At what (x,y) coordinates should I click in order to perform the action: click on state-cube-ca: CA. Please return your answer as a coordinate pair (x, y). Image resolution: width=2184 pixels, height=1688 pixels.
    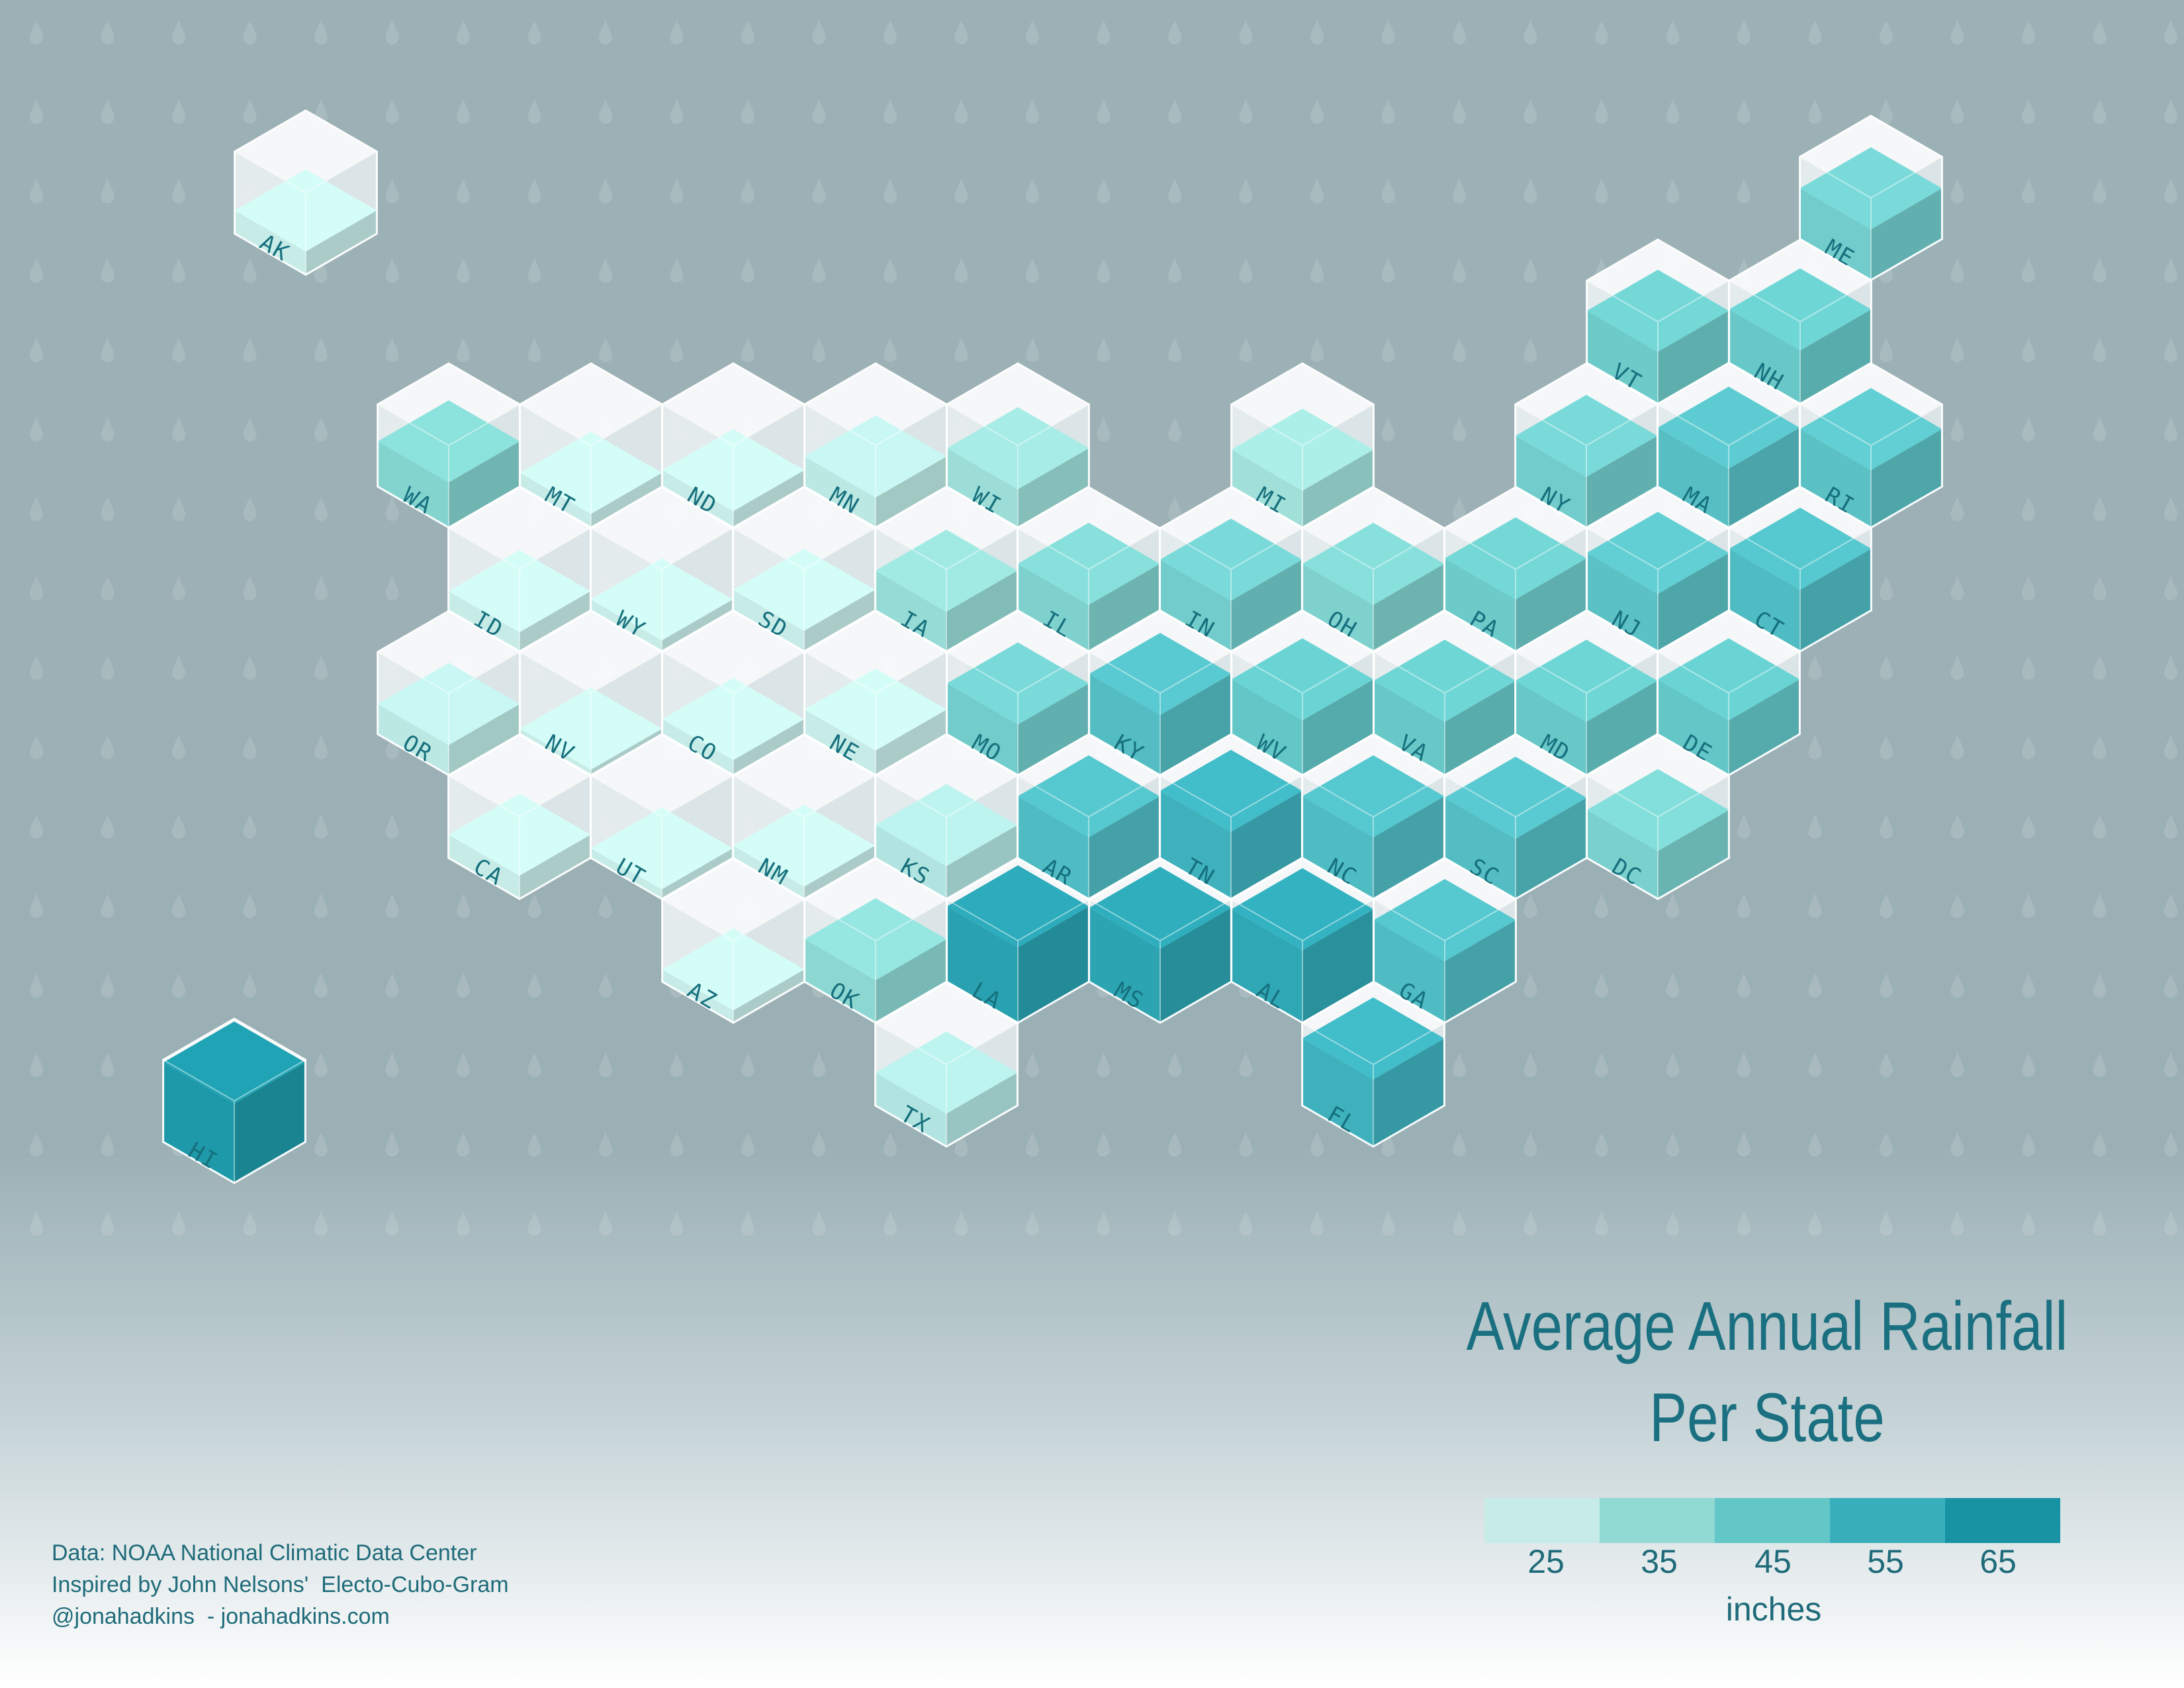
    Looking at the image, I should click on (519, 816).